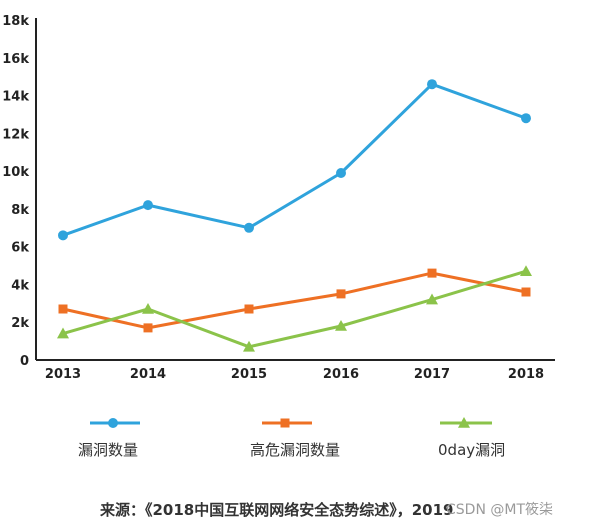 This screenshot has height=527, width=592. I want to click on y-tick-label: 10k, so click(15, 172).